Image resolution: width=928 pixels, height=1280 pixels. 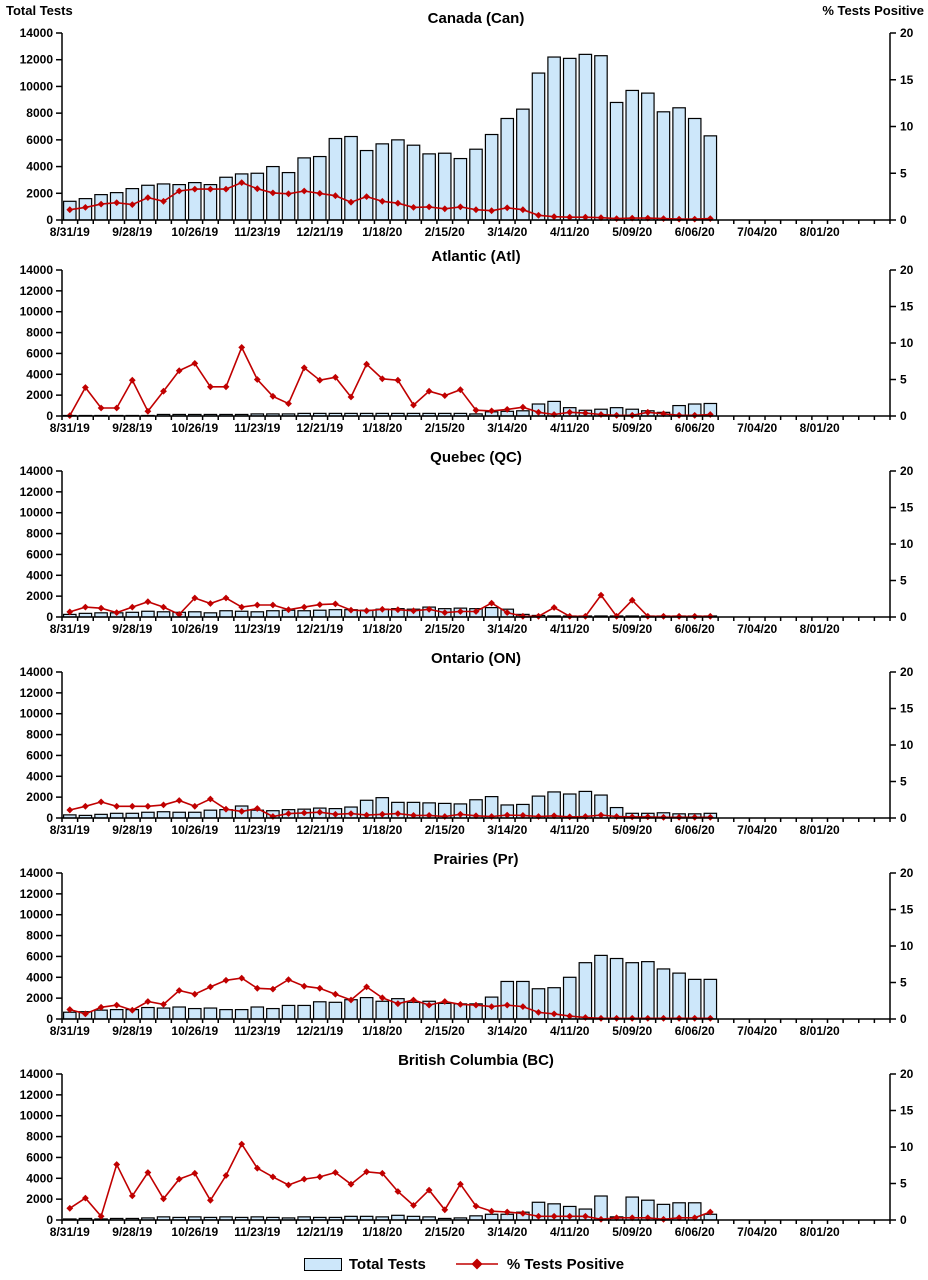 What do you see at coordinates (194, 1031) in the screenshot?
I see `x-tick-label: 10/26/19` at bounding box center [194, 1031].